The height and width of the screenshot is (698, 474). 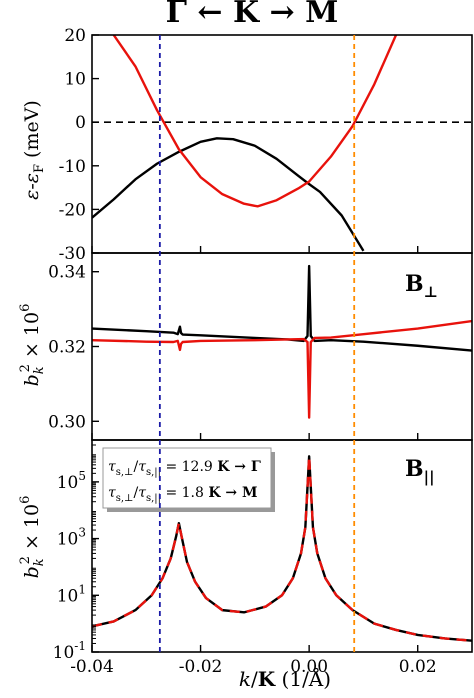 I want to click on b_par-ytick-label: 10¹, so click(x=71, y=594).